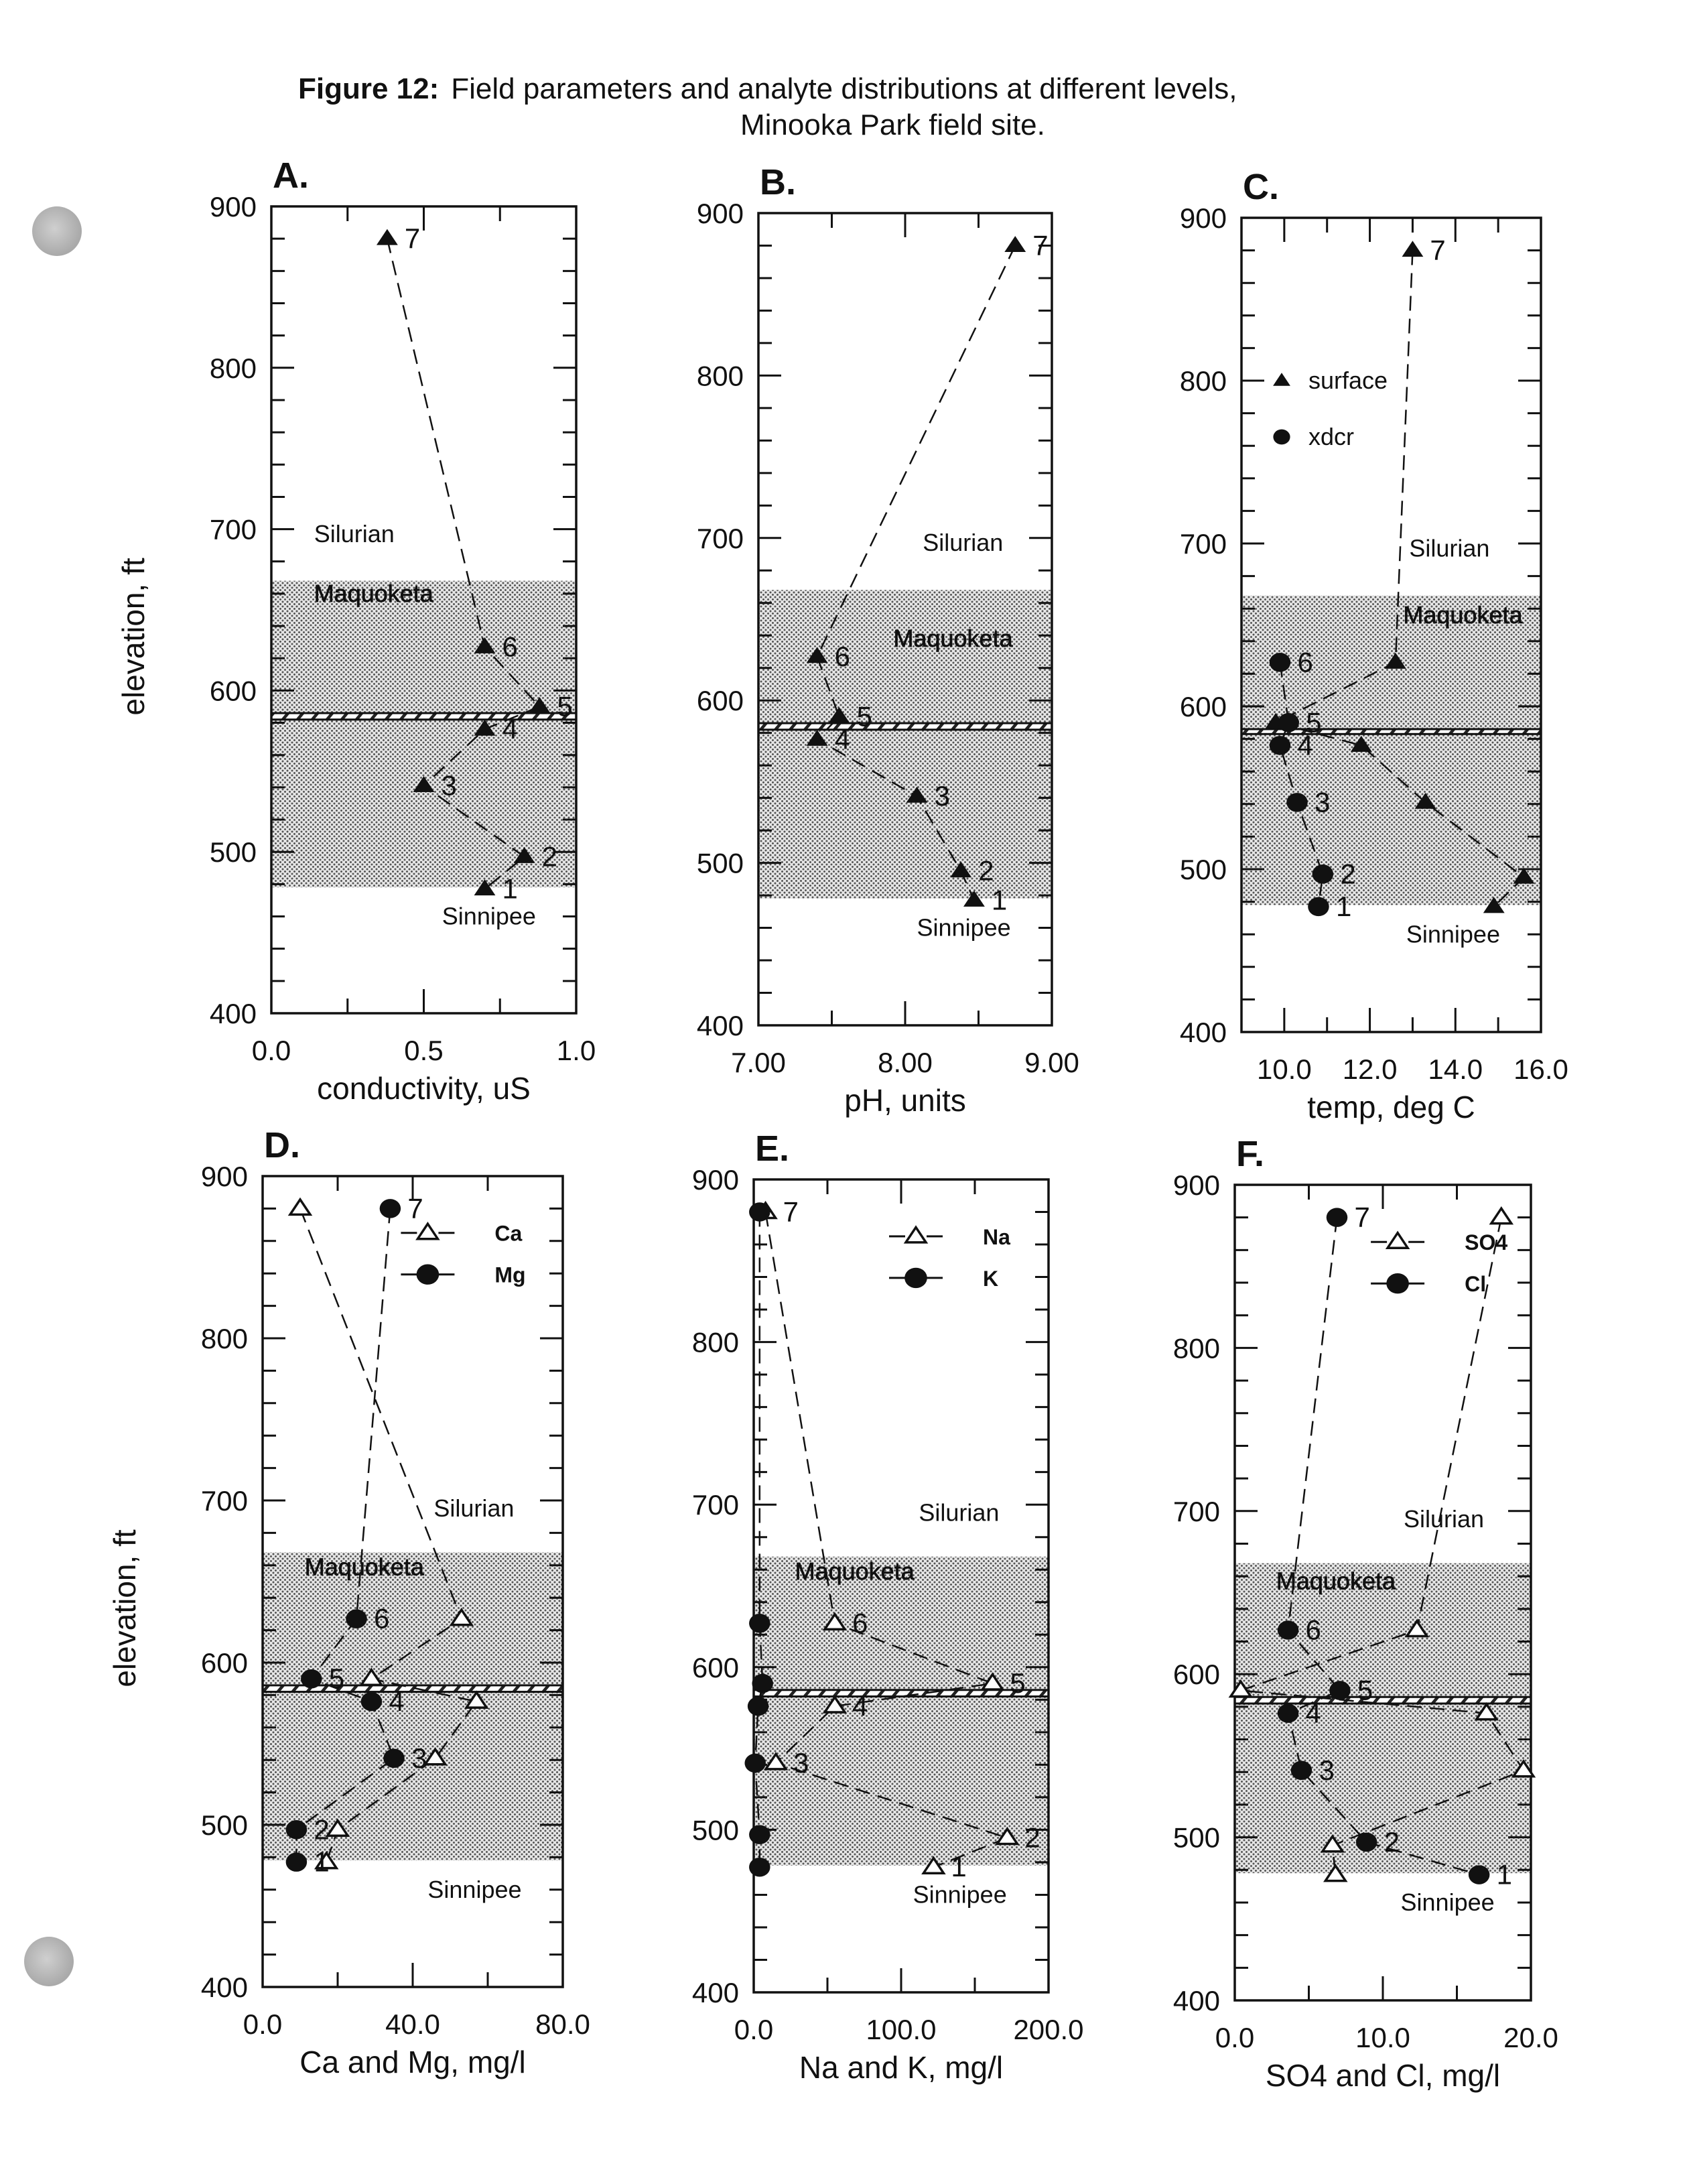 The height and width of the screenshot is (2184, 1683). I want to click on x-axis-label: Ca and Mg, mg/l, so click(412, 2062).